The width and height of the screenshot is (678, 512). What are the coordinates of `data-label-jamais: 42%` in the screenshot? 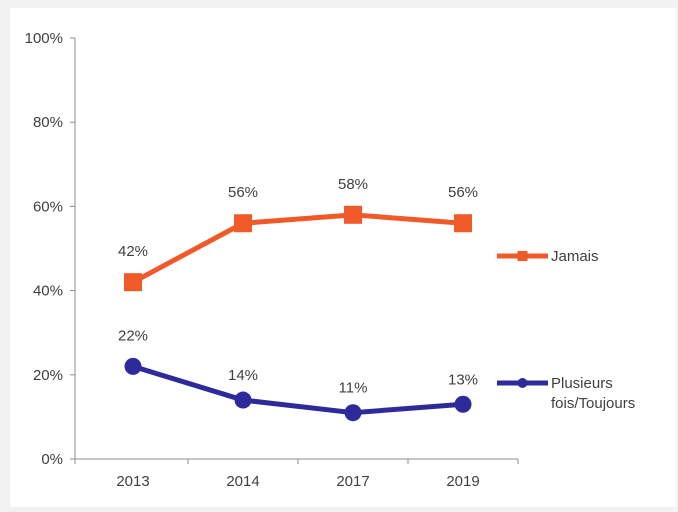 It's located at (133, 251).